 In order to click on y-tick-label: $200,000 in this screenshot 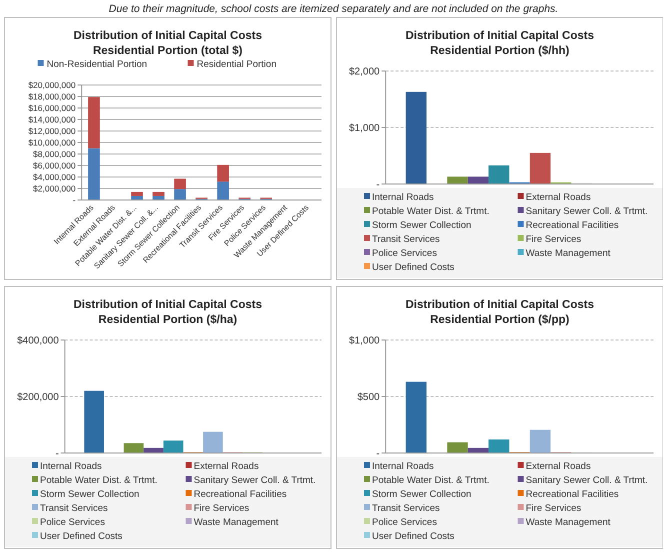, I will do `click(38, 397)`.